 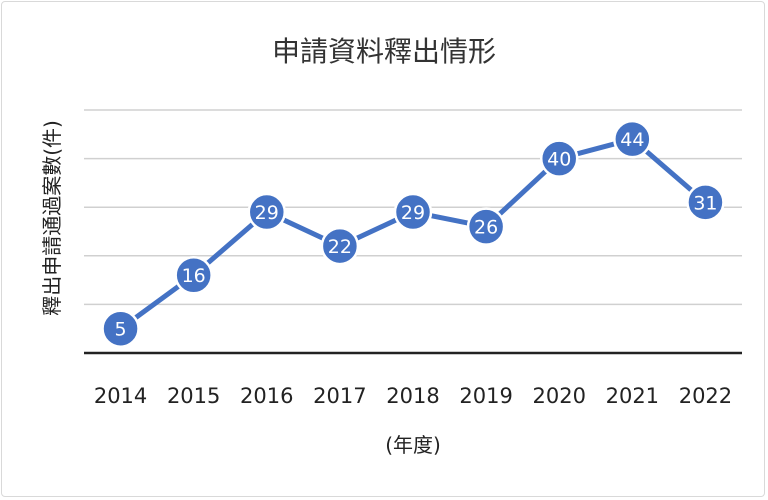 I want to click on x-tick-label: 2019, so click(x=485, y=396).